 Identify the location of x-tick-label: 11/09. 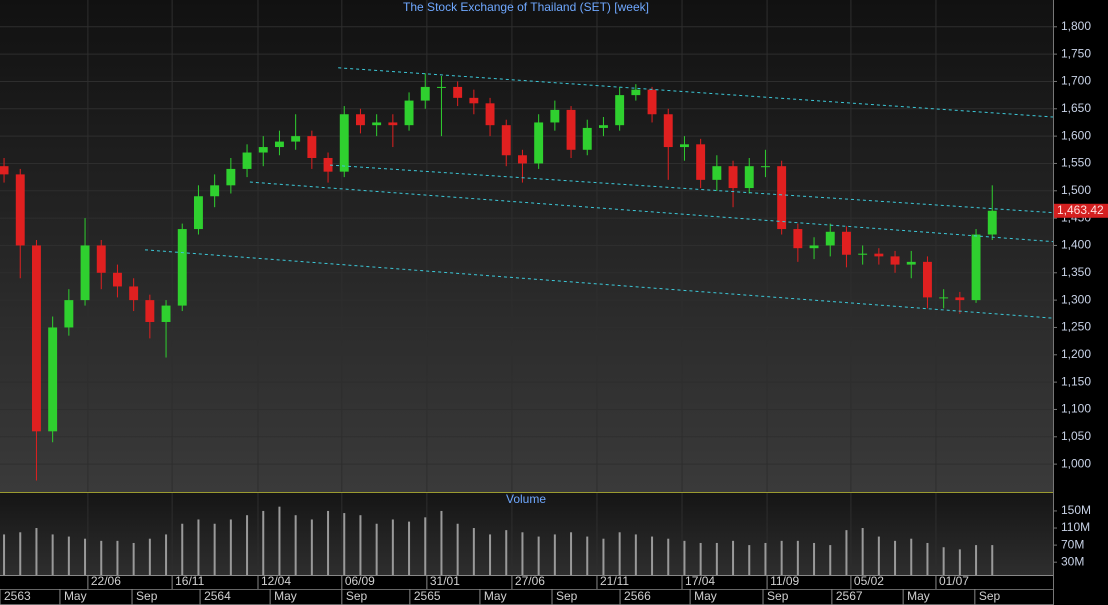
(784, 581).